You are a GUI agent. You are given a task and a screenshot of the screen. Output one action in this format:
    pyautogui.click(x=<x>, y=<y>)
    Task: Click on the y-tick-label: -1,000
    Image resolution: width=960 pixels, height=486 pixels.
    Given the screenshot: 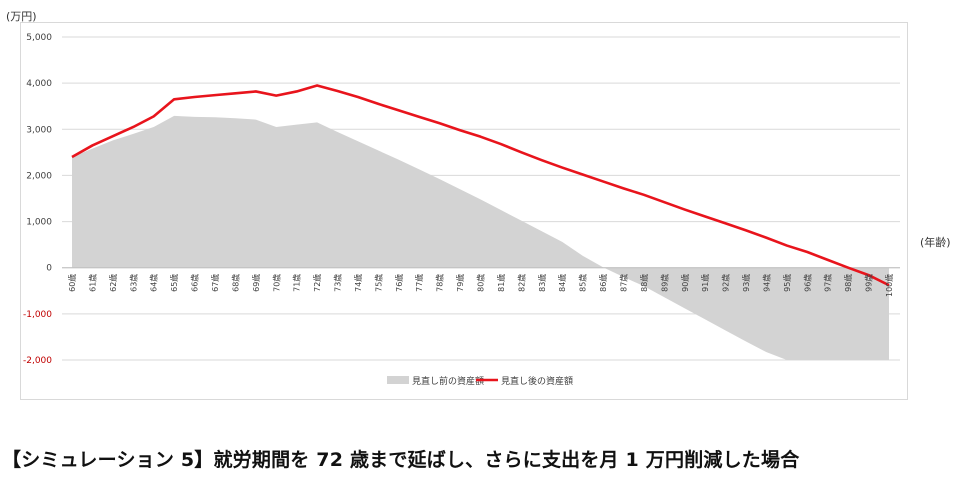 What is the action you would take?
    pyautogui.click(x=37, y=315)
    